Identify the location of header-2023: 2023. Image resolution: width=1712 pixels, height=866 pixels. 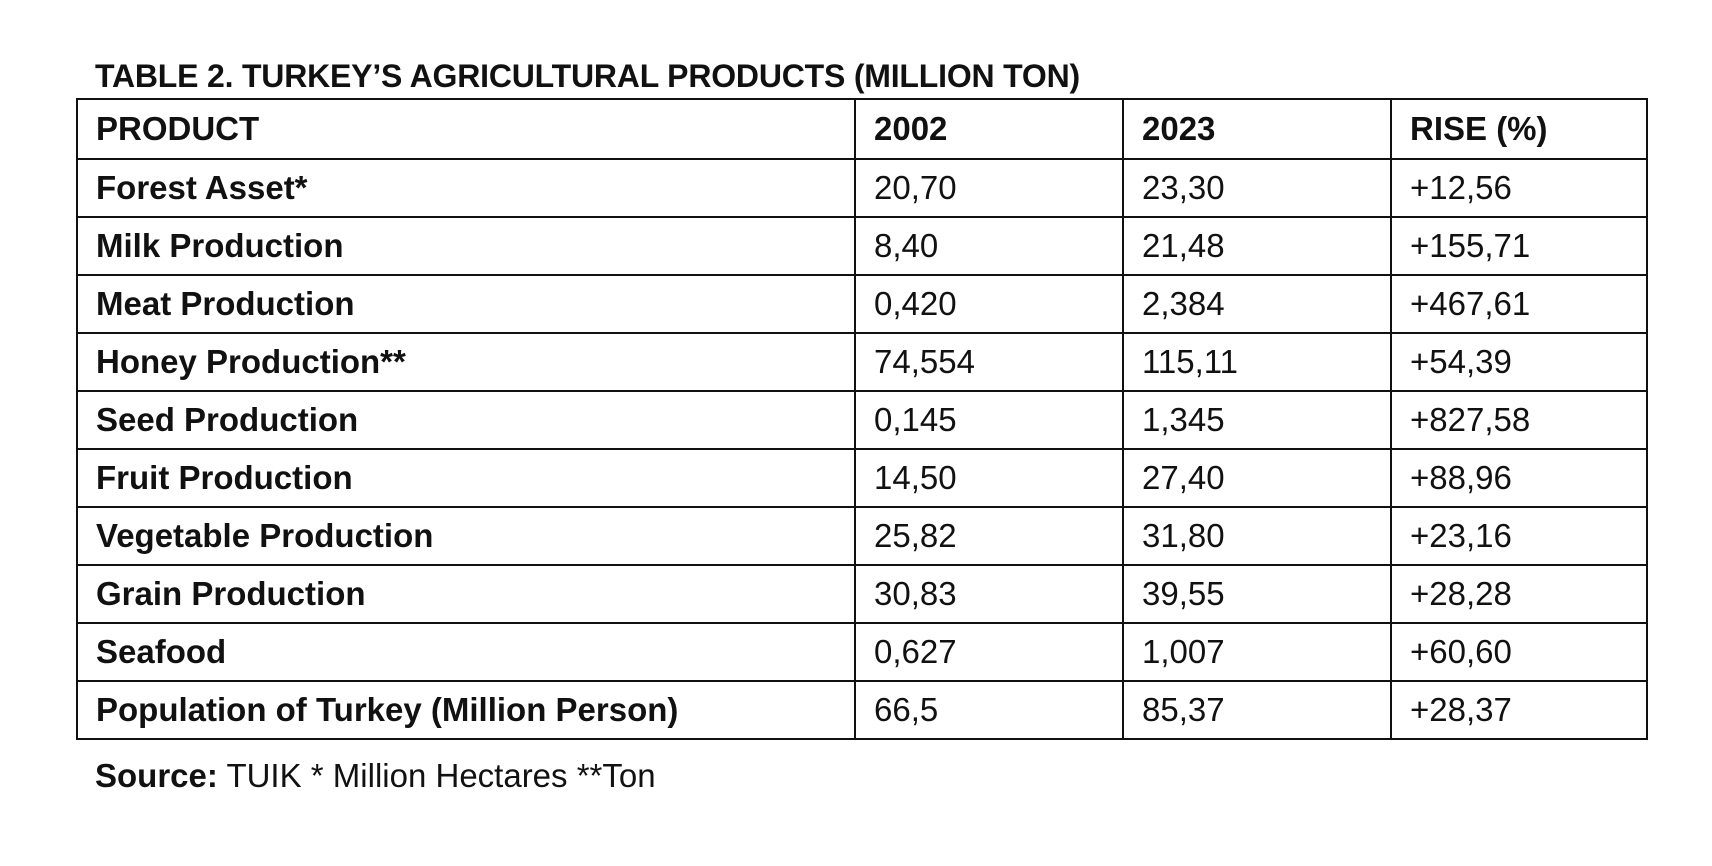
(1257, 129).